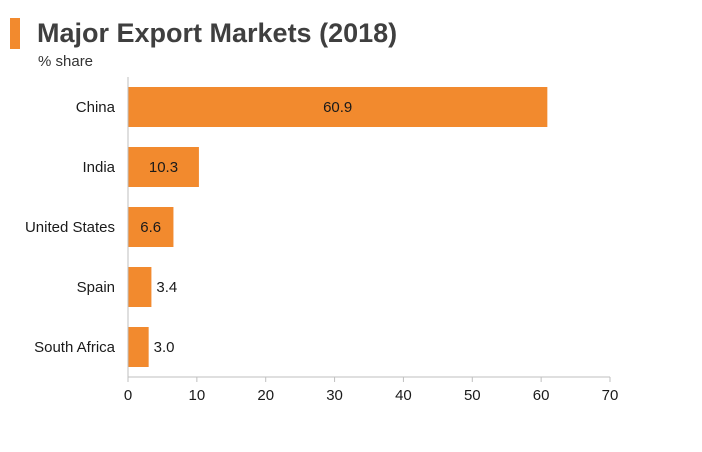 The width and height of the screenshot is (702, 452). I want to click on value-label: 3.4, so click(166, 287).